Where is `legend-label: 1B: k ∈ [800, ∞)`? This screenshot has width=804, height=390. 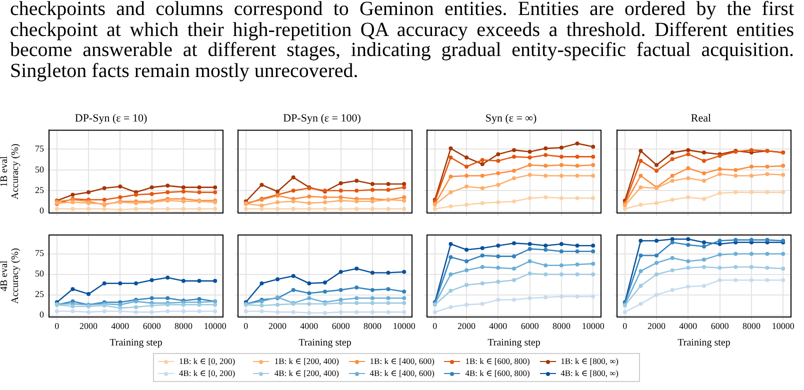
legend-label: 1B: k ∈ [800, ∞) is located at coordinates (589, 361).